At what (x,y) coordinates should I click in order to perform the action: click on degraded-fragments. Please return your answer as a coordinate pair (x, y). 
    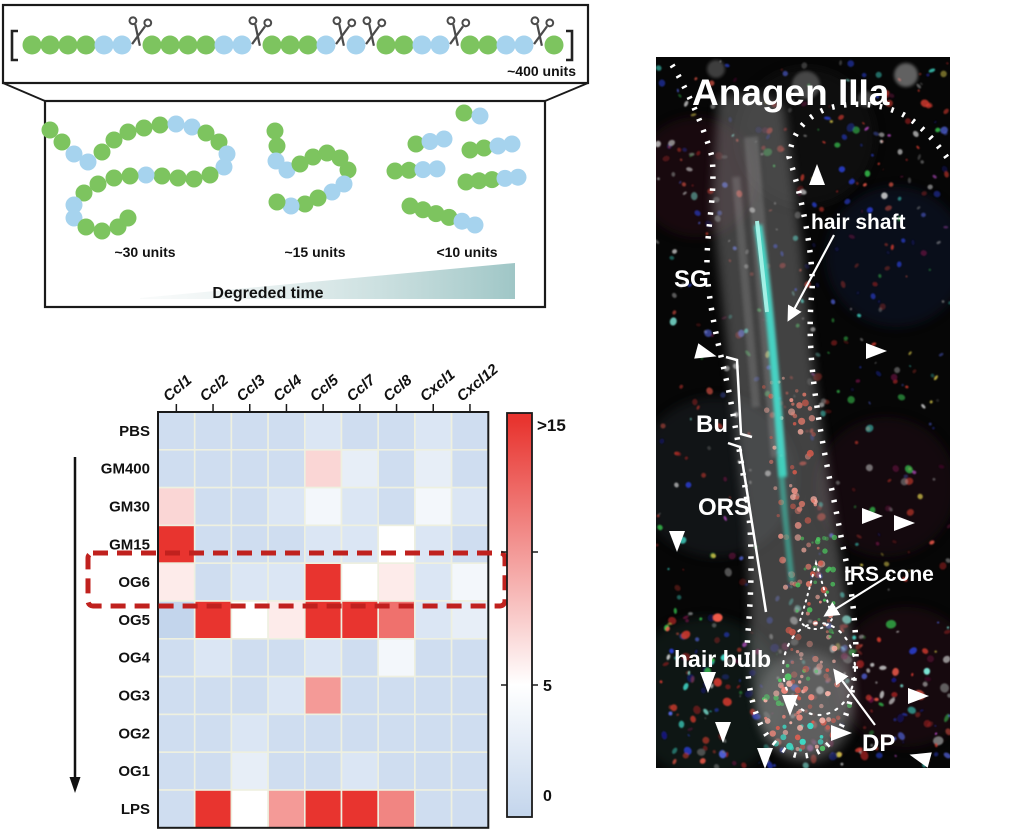
    Looking at the image, I should click on (284, 172).